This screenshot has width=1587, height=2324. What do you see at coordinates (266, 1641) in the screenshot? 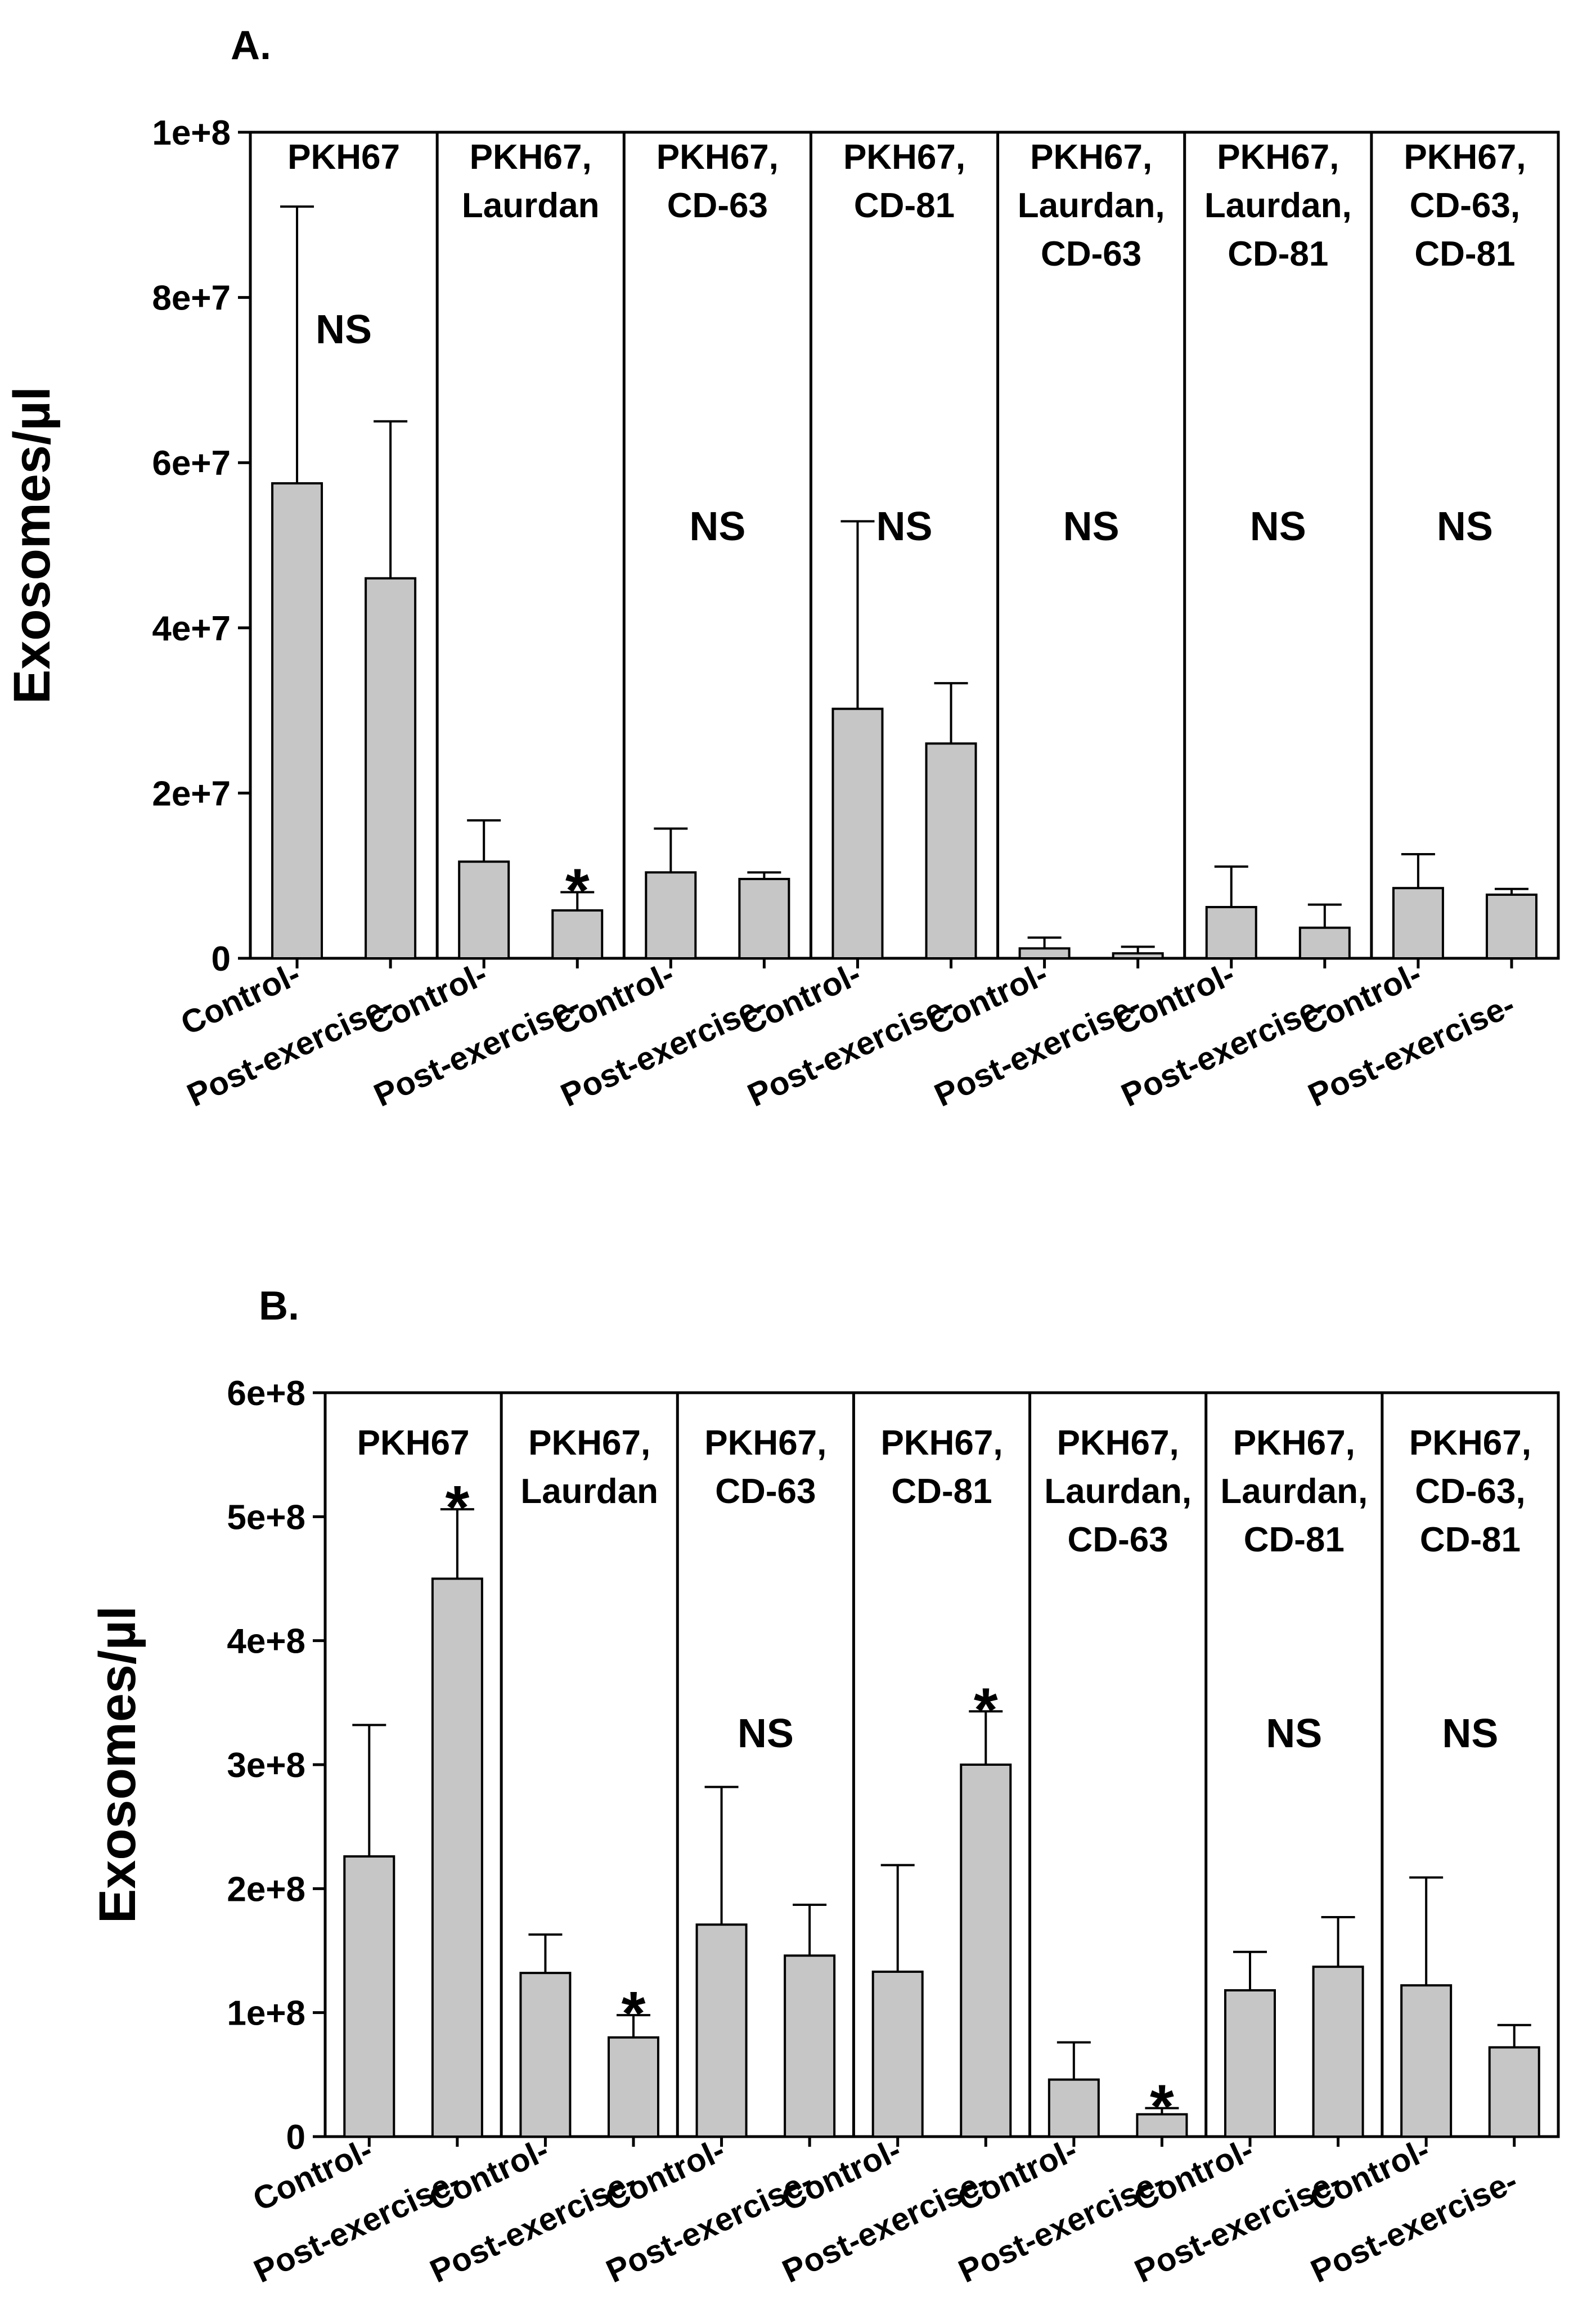
I see `y-tick-label: 4e+8` at bounding box center [266, 1641].